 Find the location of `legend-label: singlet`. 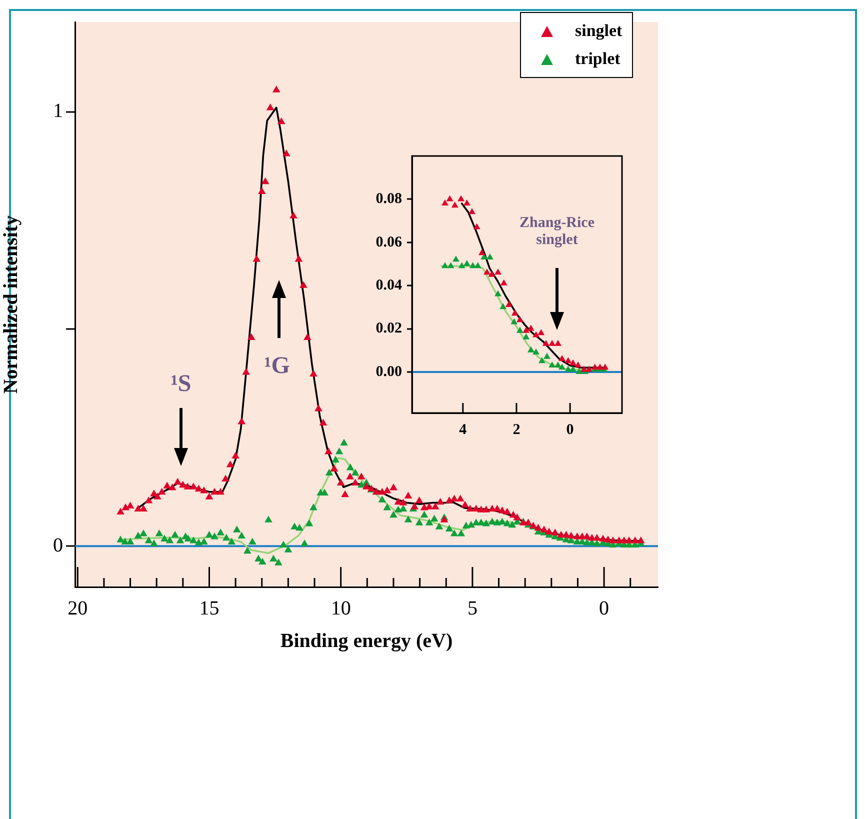

legend-label: singlet is located at coordinates (598, 31).